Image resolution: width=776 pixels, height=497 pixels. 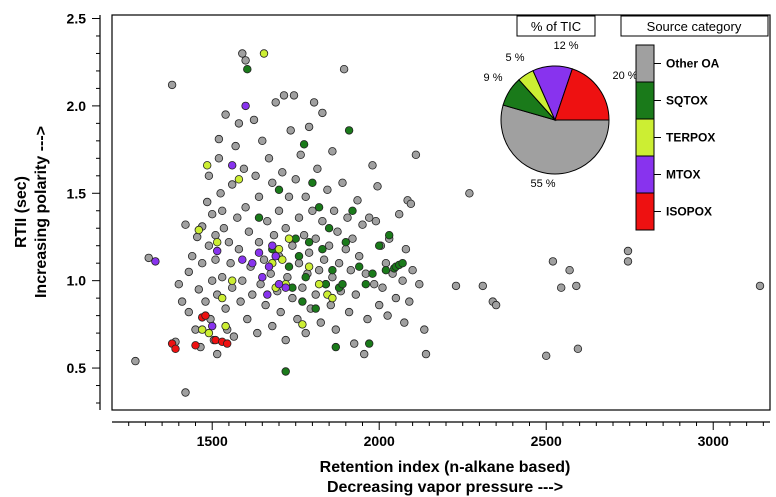 I want to click on series-mtox, so click(x=220, y=216).